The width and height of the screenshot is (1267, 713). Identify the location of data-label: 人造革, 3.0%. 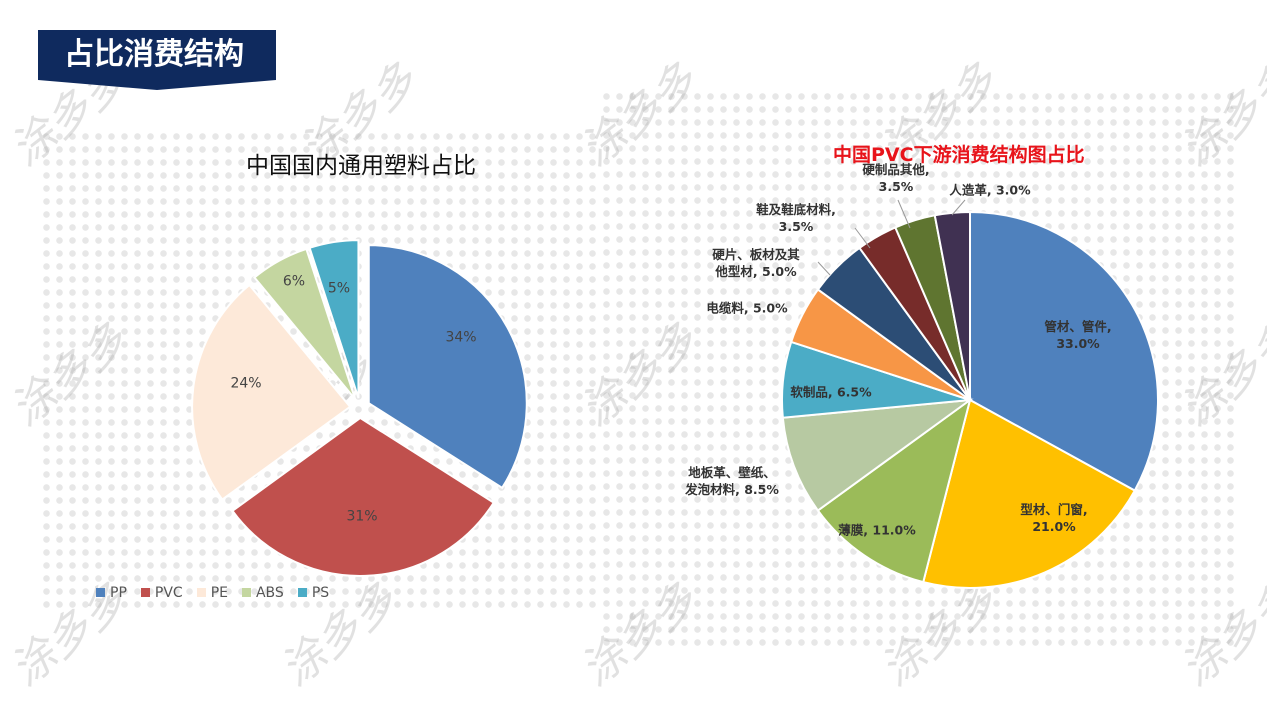
(990, 190).